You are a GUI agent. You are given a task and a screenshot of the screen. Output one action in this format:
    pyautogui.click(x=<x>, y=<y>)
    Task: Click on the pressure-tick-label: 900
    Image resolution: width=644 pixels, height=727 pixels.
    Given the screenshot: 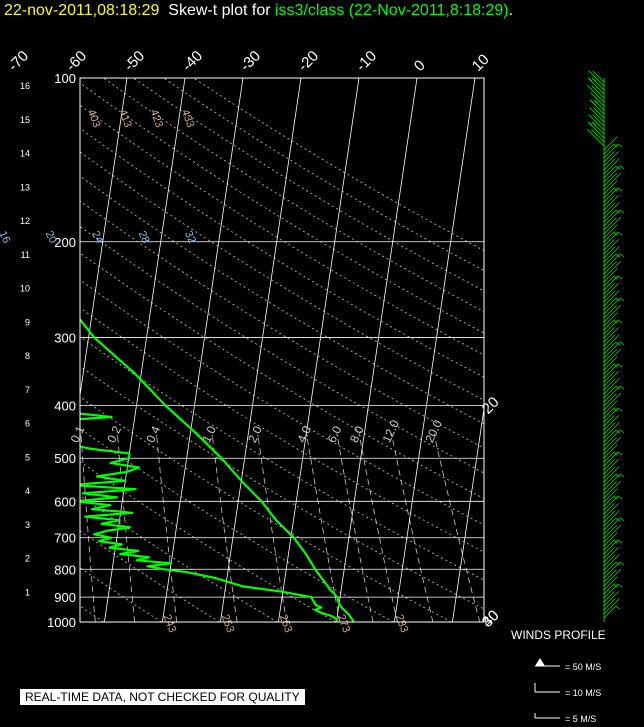 What is the action you would take?
    pyautogui.click(x=65, y=597)
    